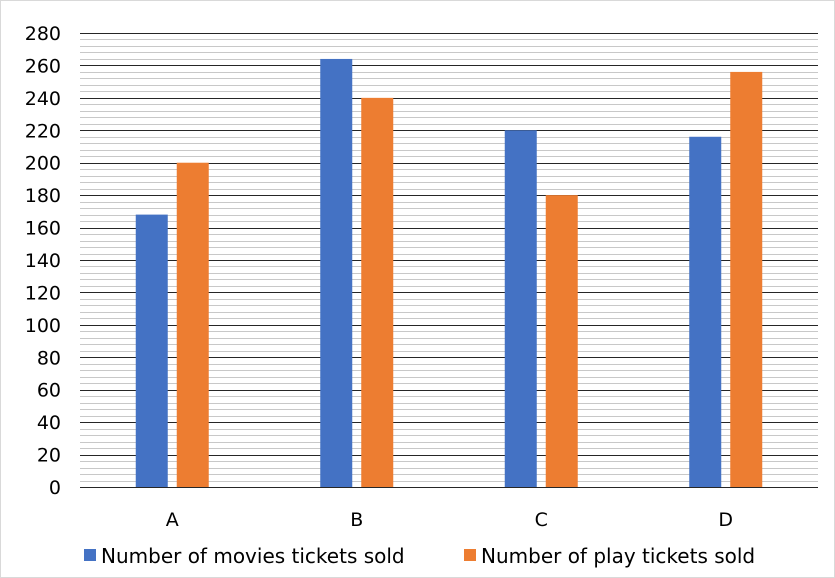  What do you see at coordinates (43, 229) in the screenshot?
I see `y-tick-label: 160` at bounding box center [43, 229].